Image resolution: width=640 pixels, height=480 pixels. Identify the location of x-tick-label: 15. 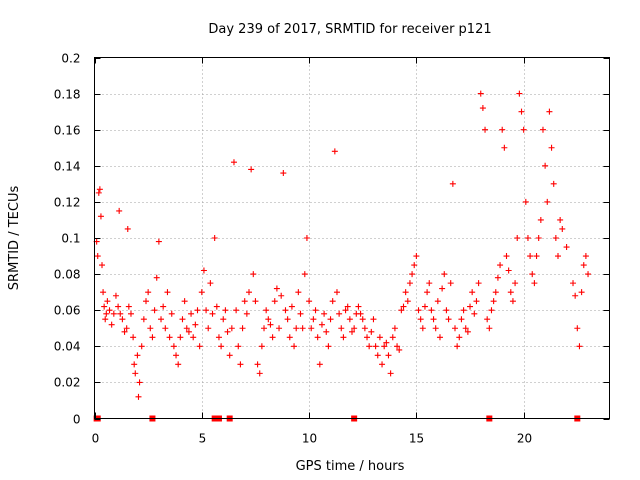
(416, 439).